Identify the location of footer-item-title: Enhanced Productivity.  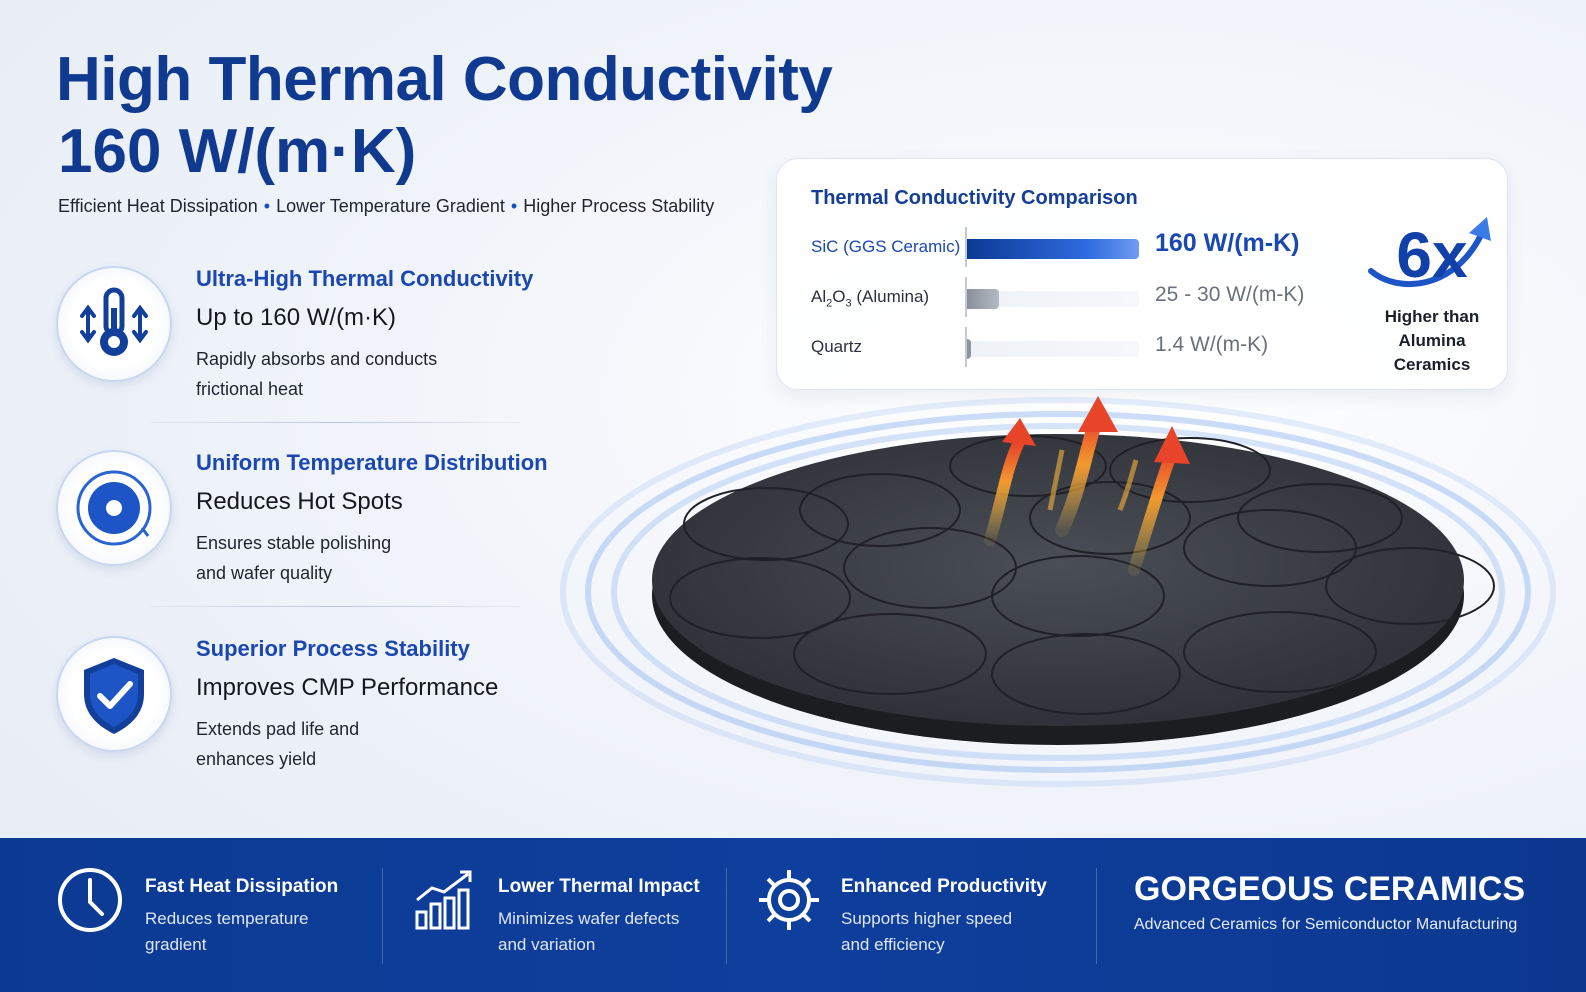
(944, 886).